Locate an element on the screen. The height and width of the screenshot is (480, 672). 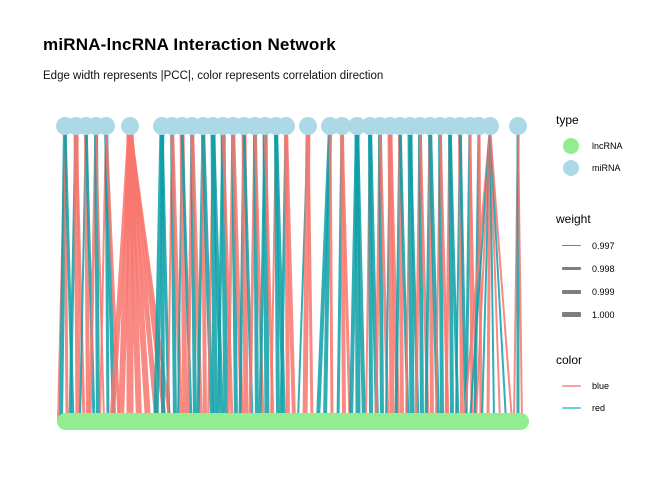
legend-item-weight-0999: 0.999 is located at coordinates (585, 291).